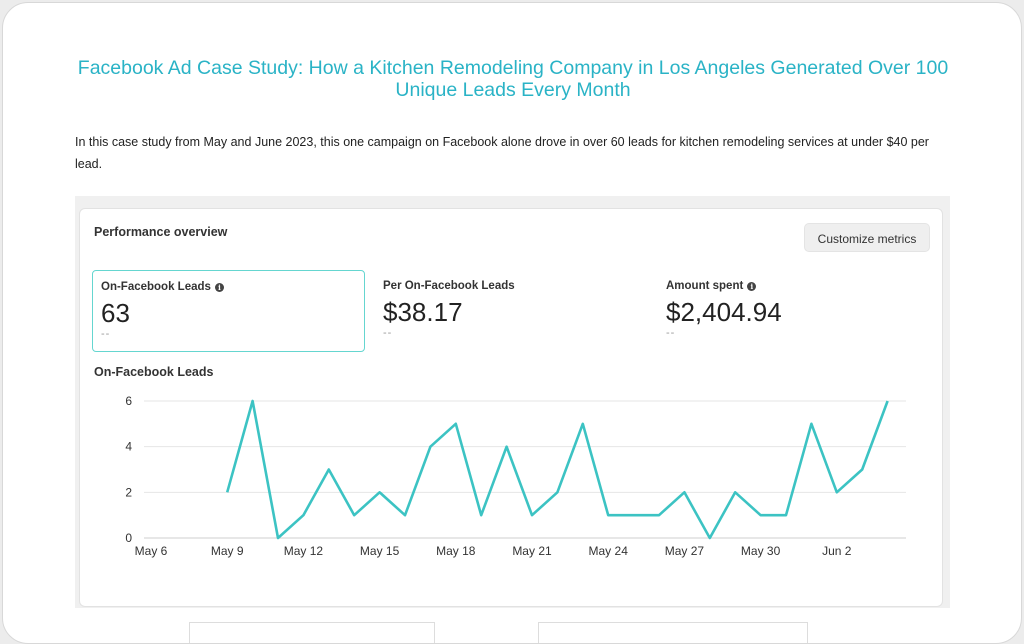 This screenshot has width=1024, height=644. What do you see at coordinates (761, 551) in the screenshot?
I see `x-tick-label: May 30` at bounding box center [761, 551].